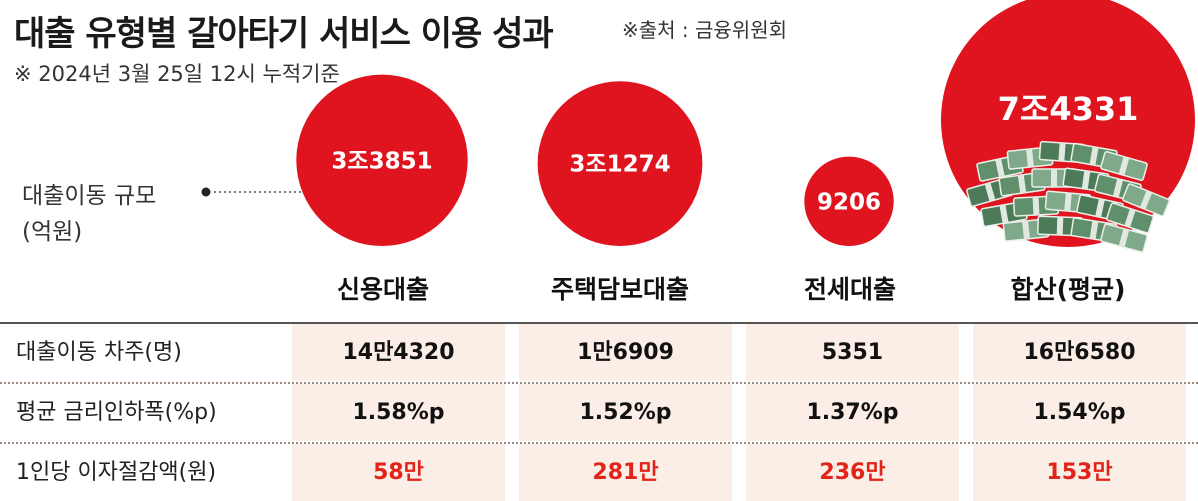 This screenshot has width=1198, height=501. I want to click on bubble-legend-line1: 대출이동 규모, so click(89, 196).